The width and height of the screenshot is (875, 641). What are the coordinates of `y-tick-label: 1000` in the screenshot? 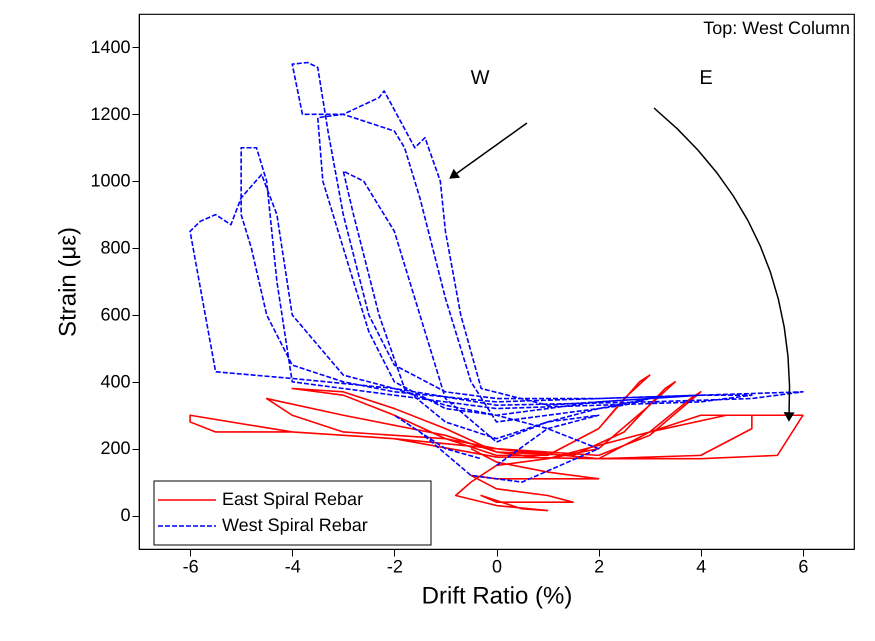 It's located at (110, 180).